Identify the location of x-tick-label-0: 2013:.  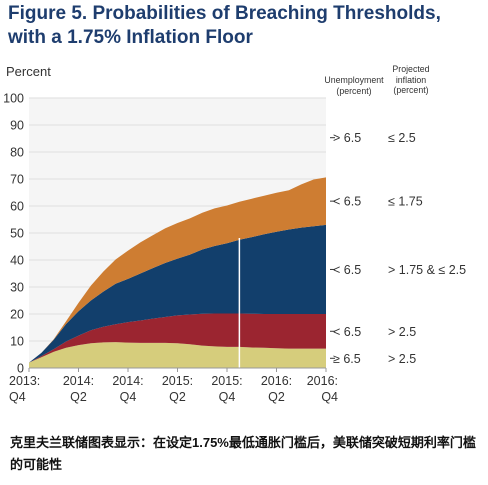
(24, 381).